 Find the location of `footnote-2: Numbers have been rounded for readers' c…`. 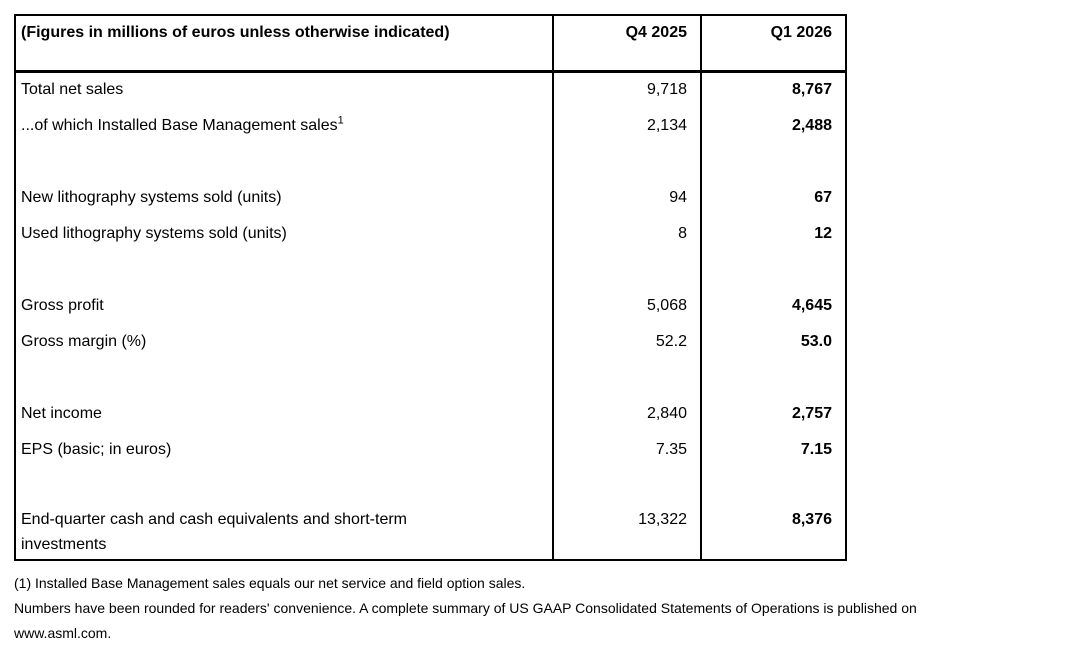

footnote-2: Numbers have been rounded for readers' c… is located at coordinates (540, 621).